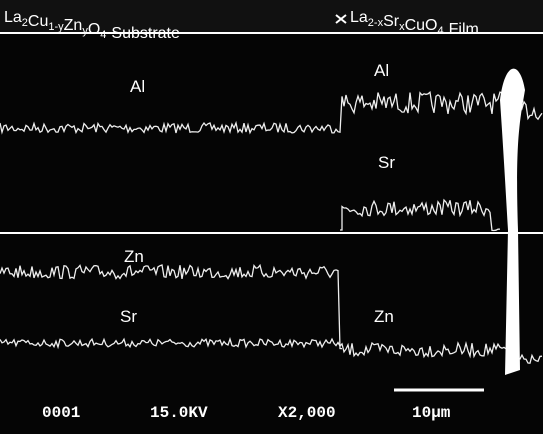  Describe the element at coordinates (56, 27) in the screenshot. I see `formula-subscript: 1-y` at that location.